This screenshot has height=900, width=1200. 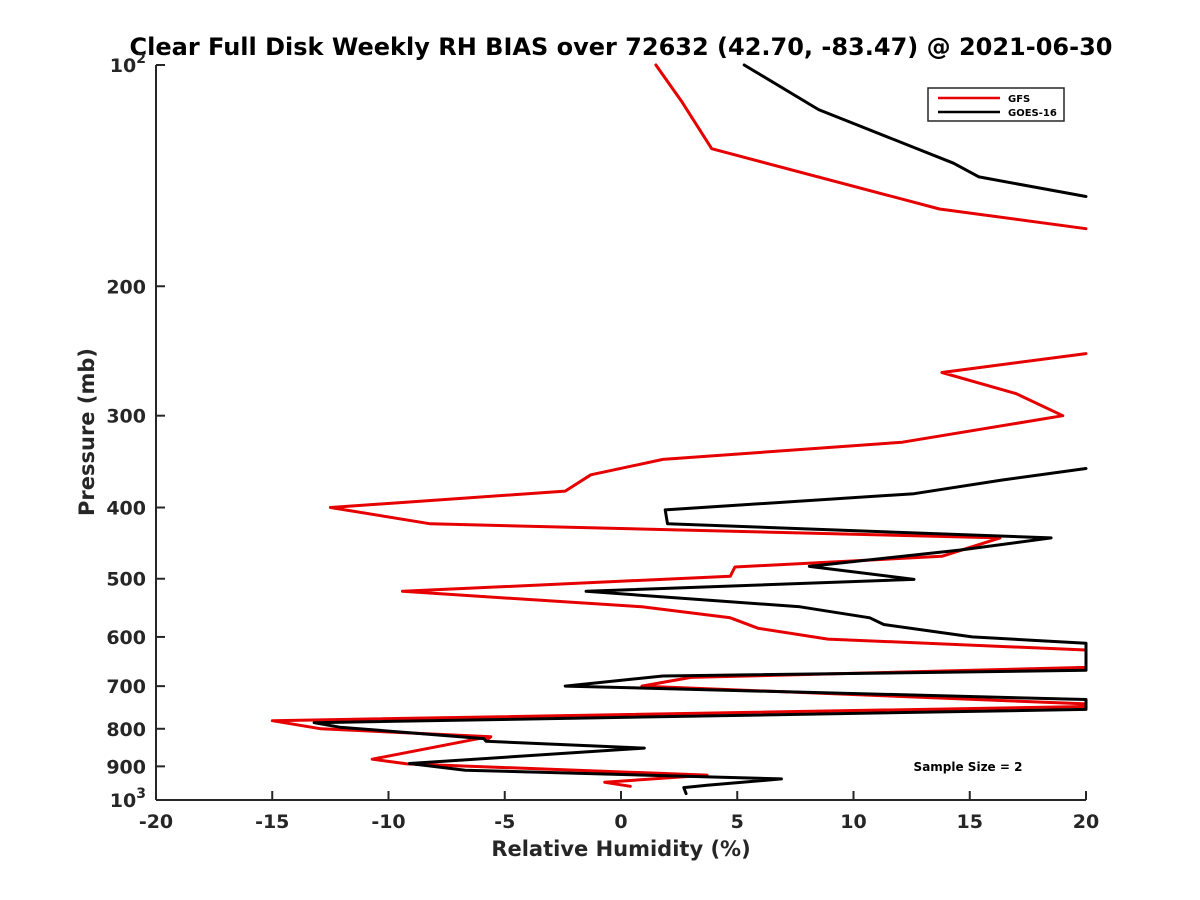 What do you see at coordinates (87, 432) in the screenshot?
I see `y-axis-label: Pressure (mb)` at bounding box center [87, 432].